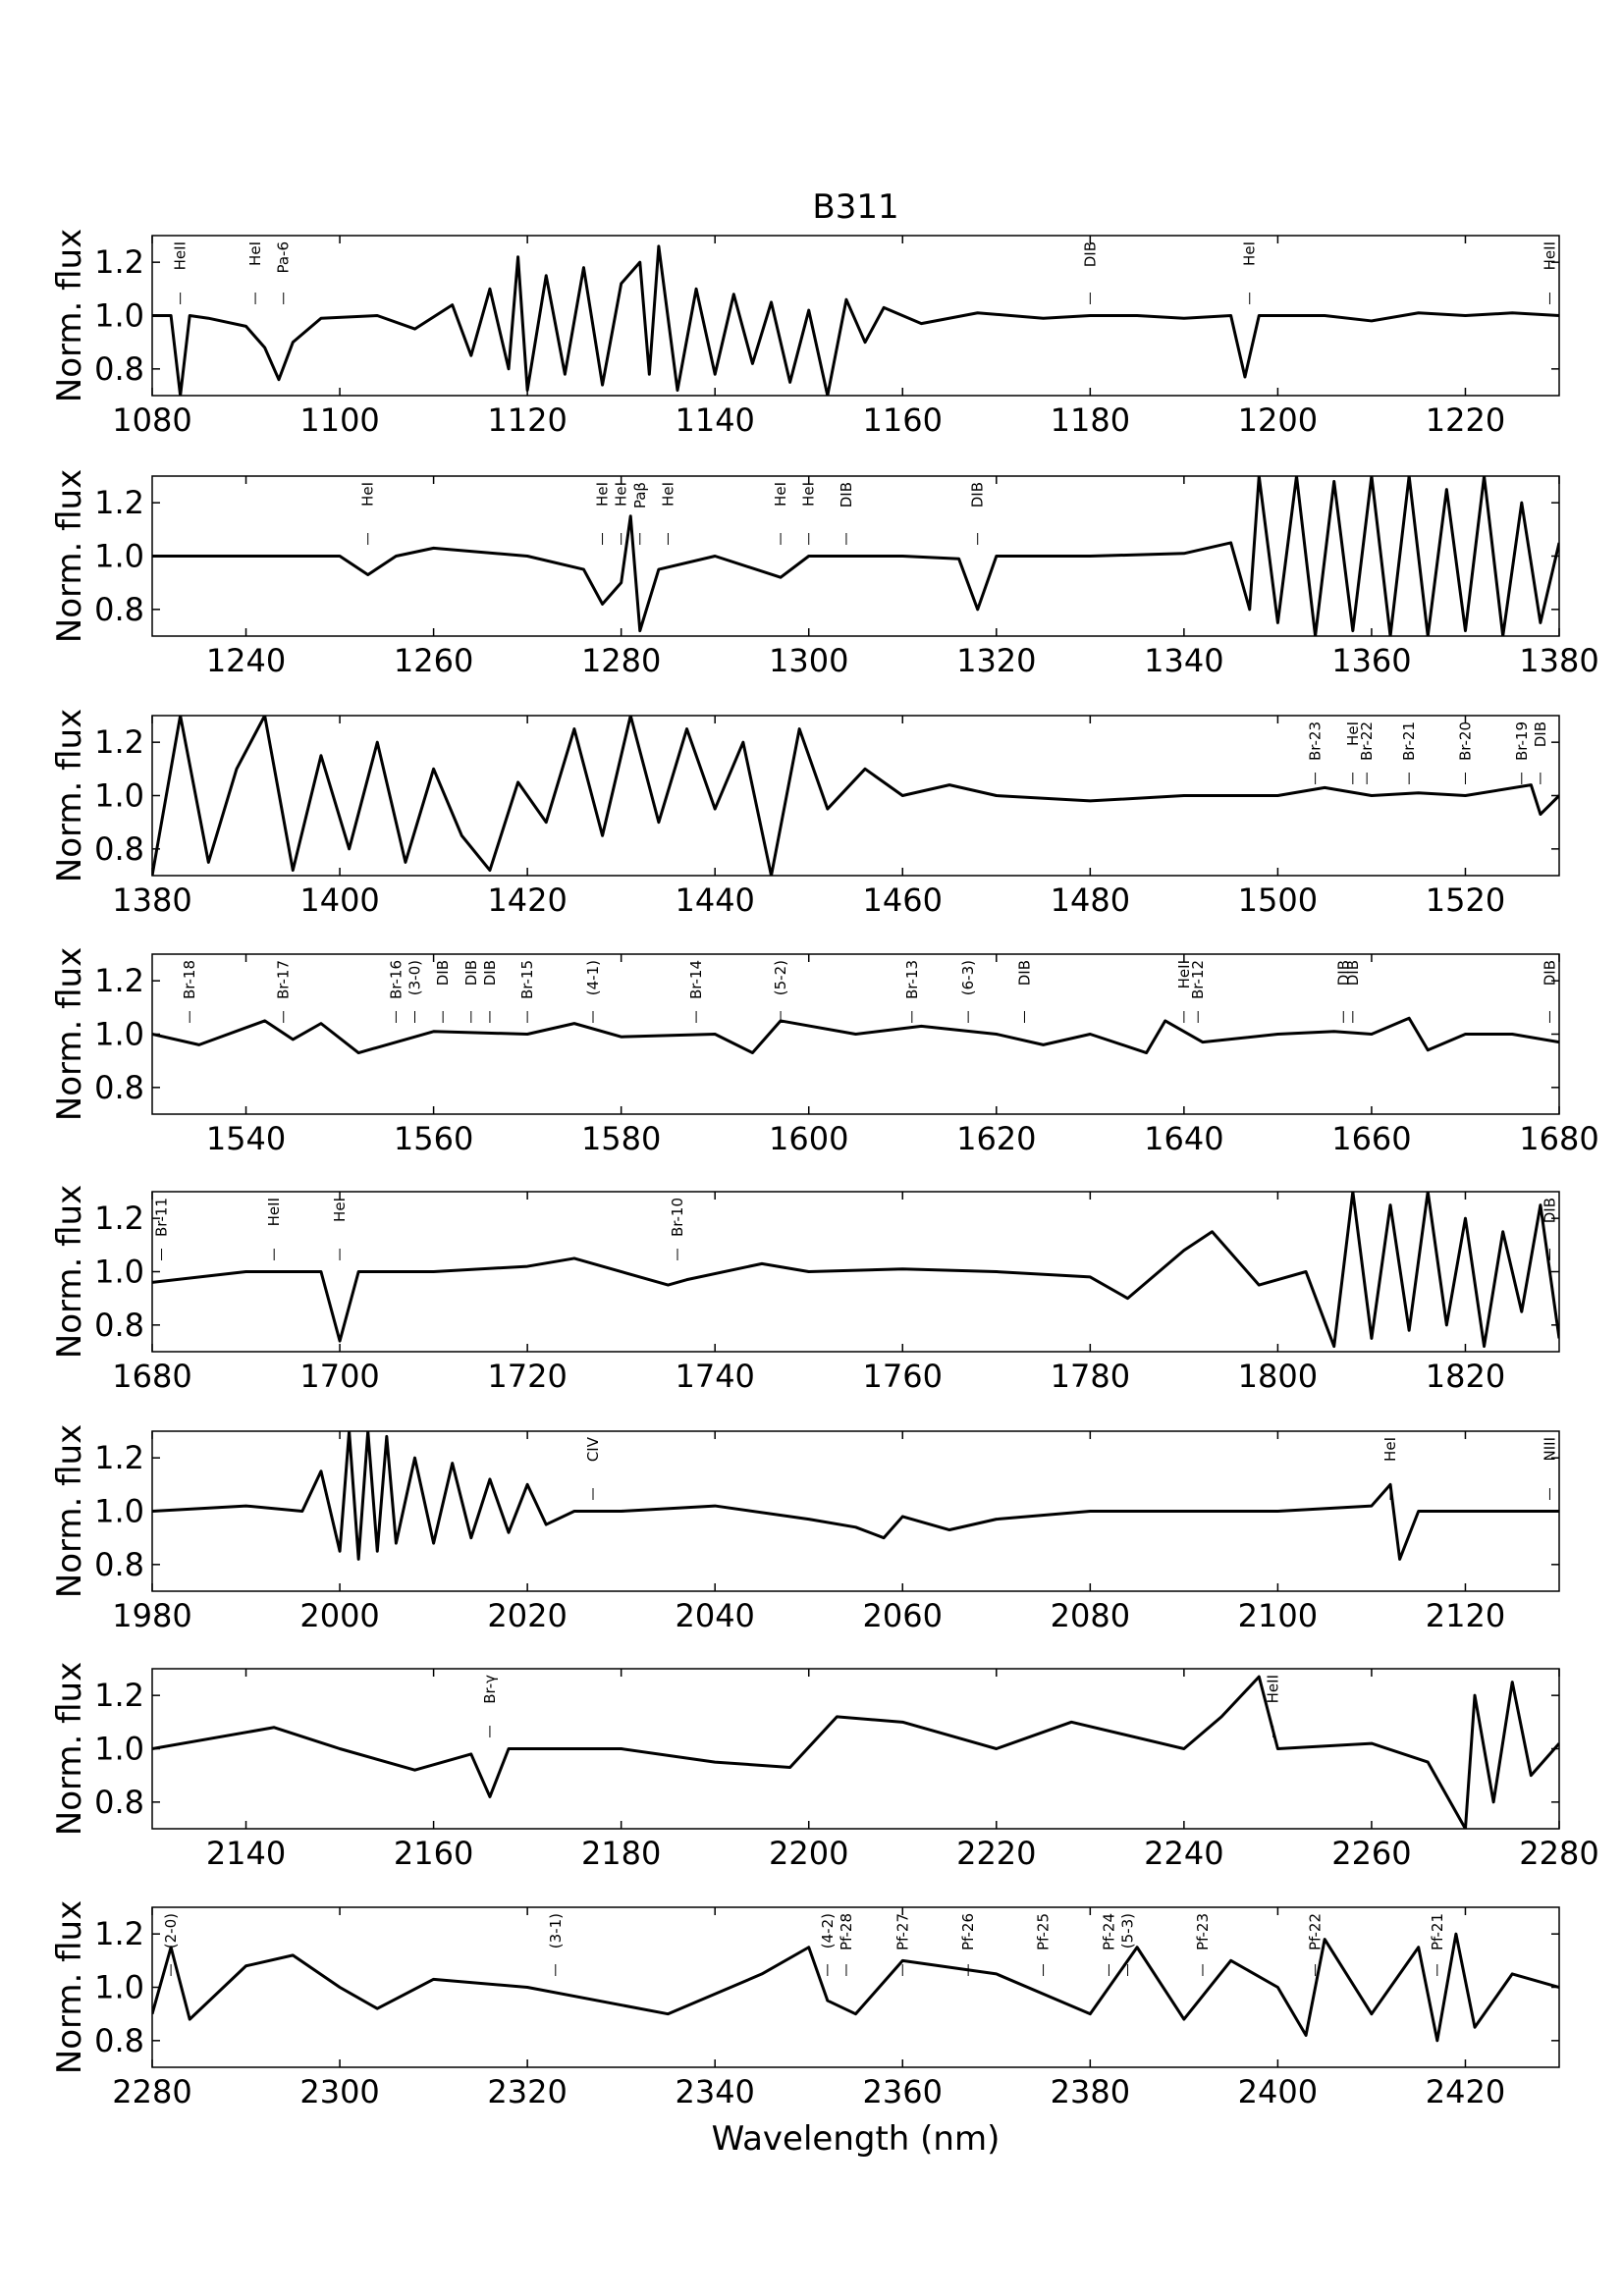  I want to click on annotation-label: Pf-25, so click(1044, 1931).